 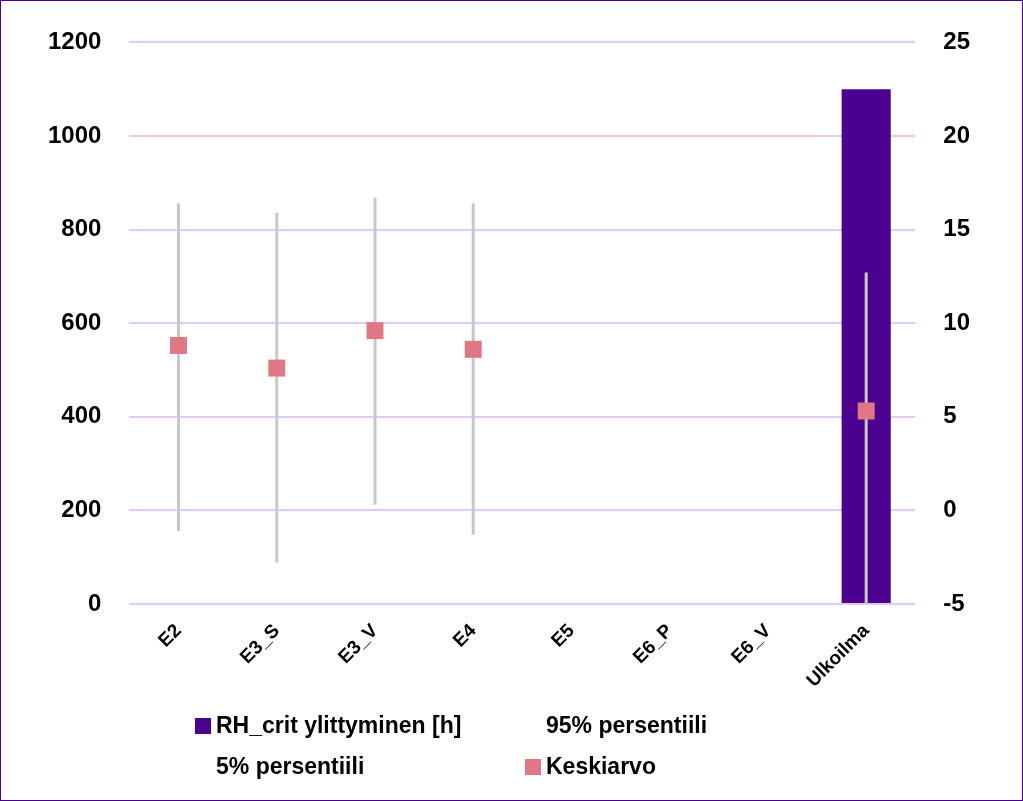 What do you see at coordinates (95, 602) in the screenshot?
I see `y-tick-label: 0` at bounding box center [95, 602].